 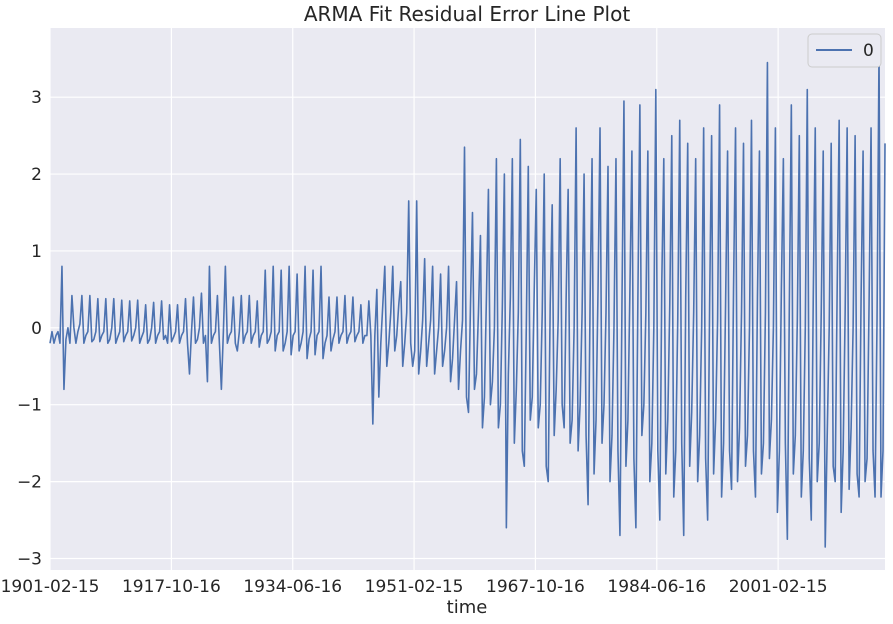 What do you see at coordinates (868, 51) in the screenshot?
I see `legend-label: 0` at bounding box center [868, 51].